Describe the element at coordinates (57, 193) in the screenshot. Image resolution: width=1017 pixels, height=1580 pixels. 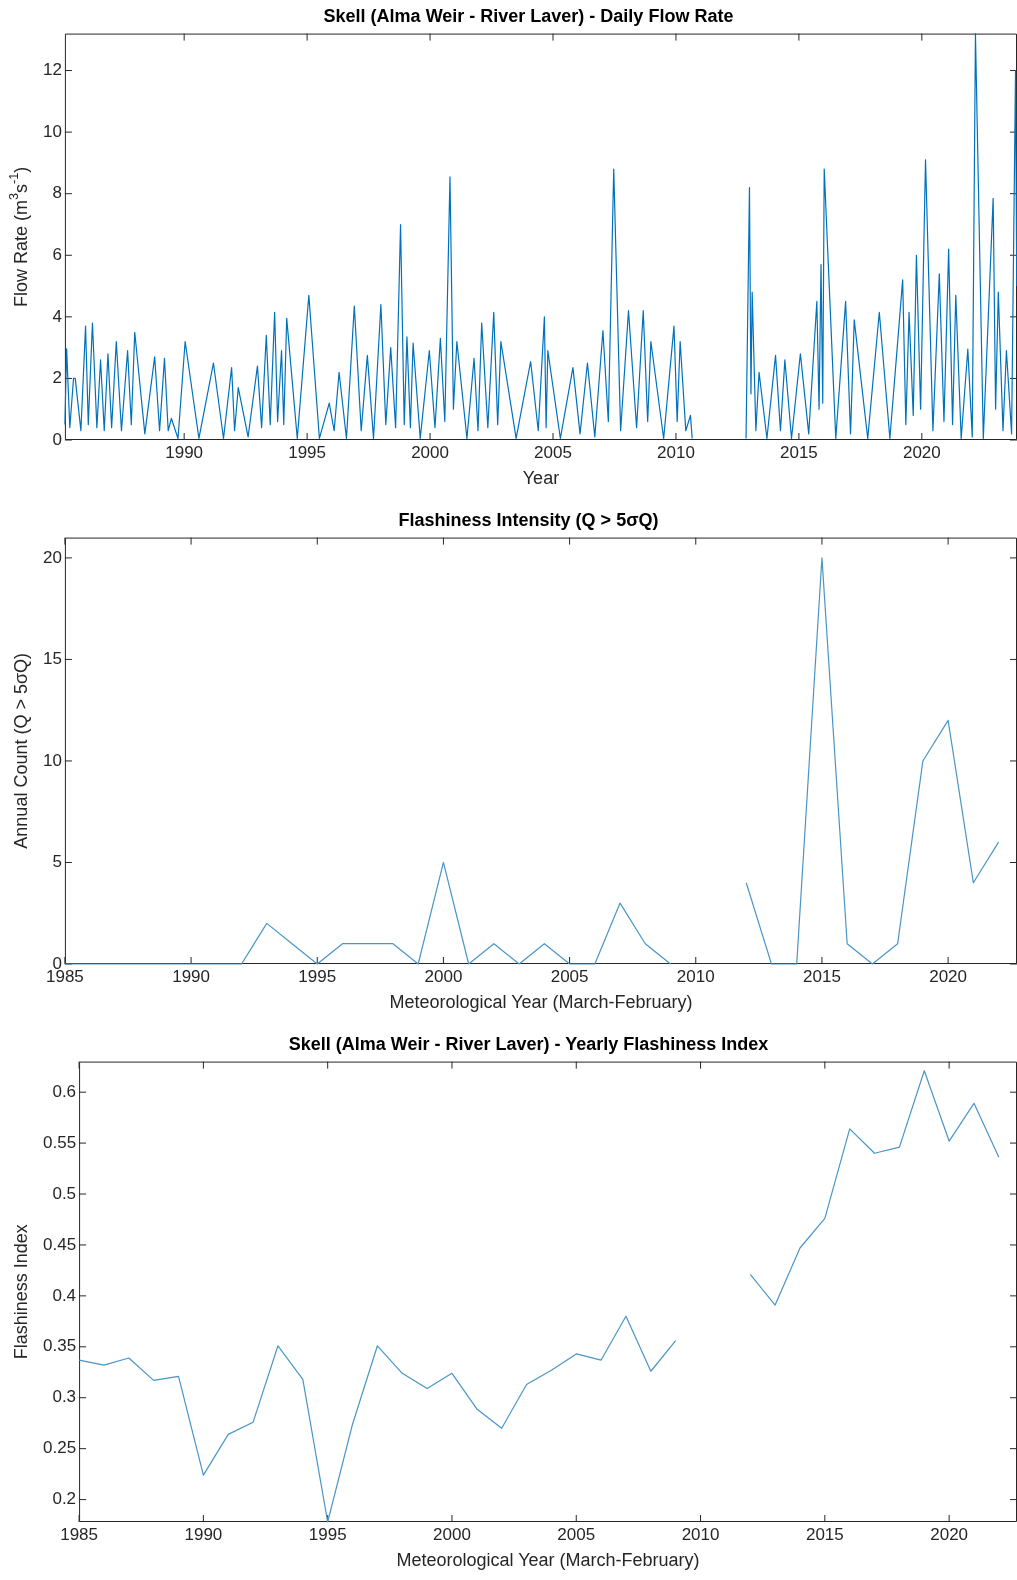
I see `y-tick-label: 8` at that location.